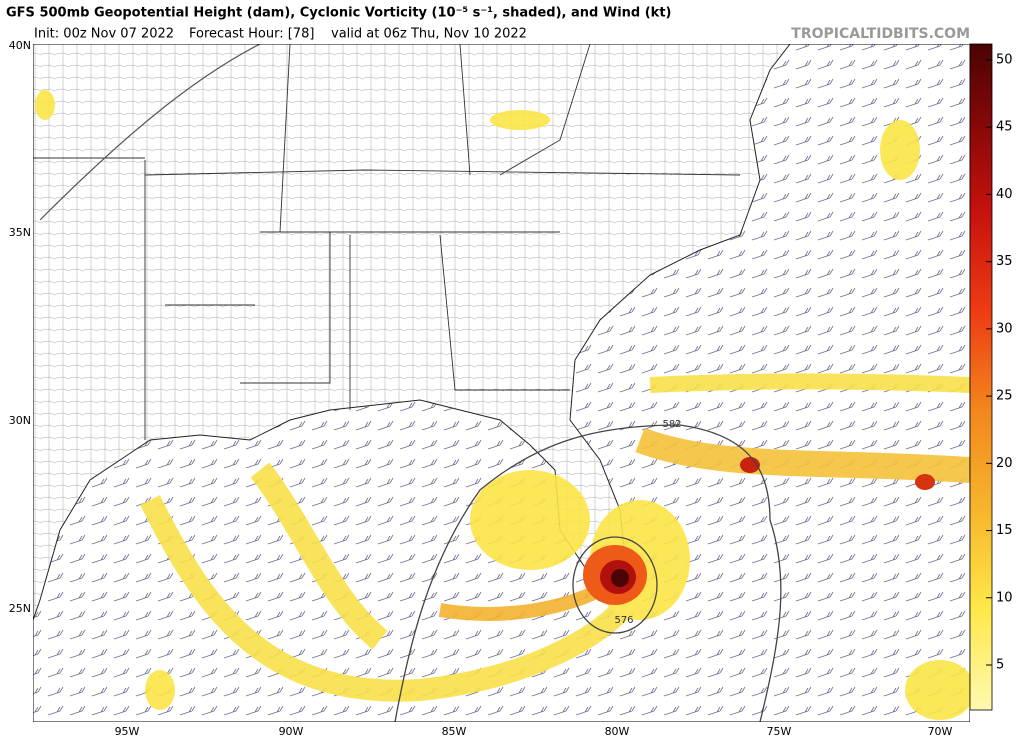  What do you see at coordinates (429, 34) in the screenshot?
I see `valid-time: valid at 06z Thu, Nov 10 2022` at bounding box center [429, 34].